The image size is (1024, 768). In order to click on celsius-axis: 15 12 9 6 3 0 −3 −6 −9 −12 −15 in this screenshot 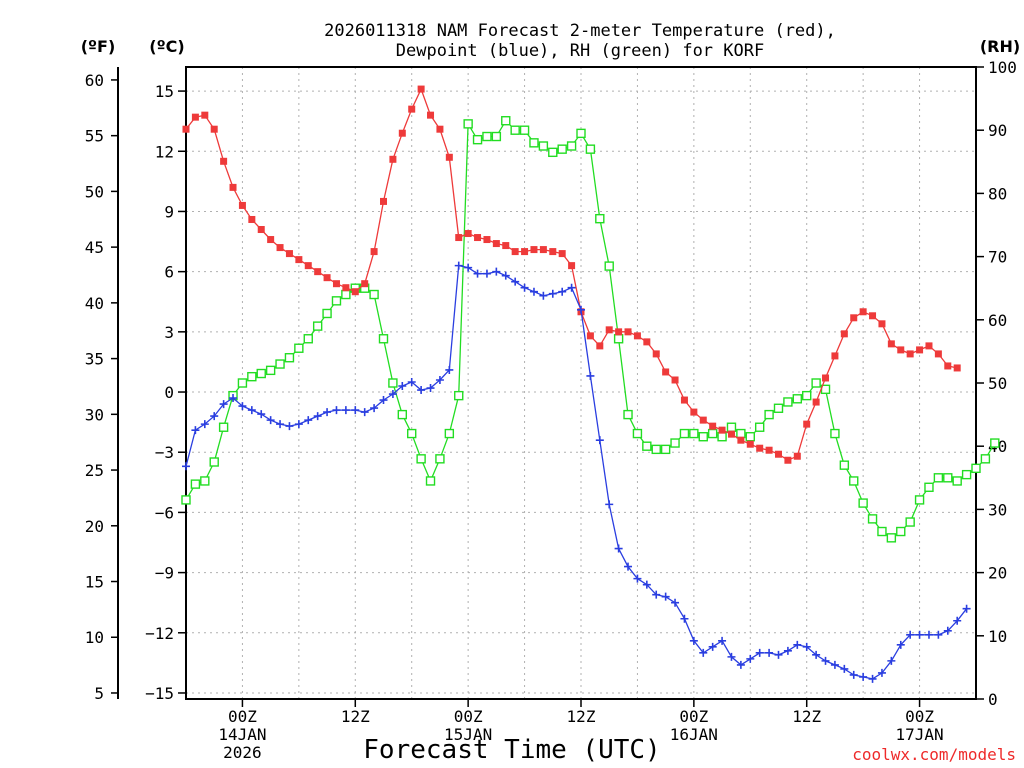, I will do `click(165, 392)`.